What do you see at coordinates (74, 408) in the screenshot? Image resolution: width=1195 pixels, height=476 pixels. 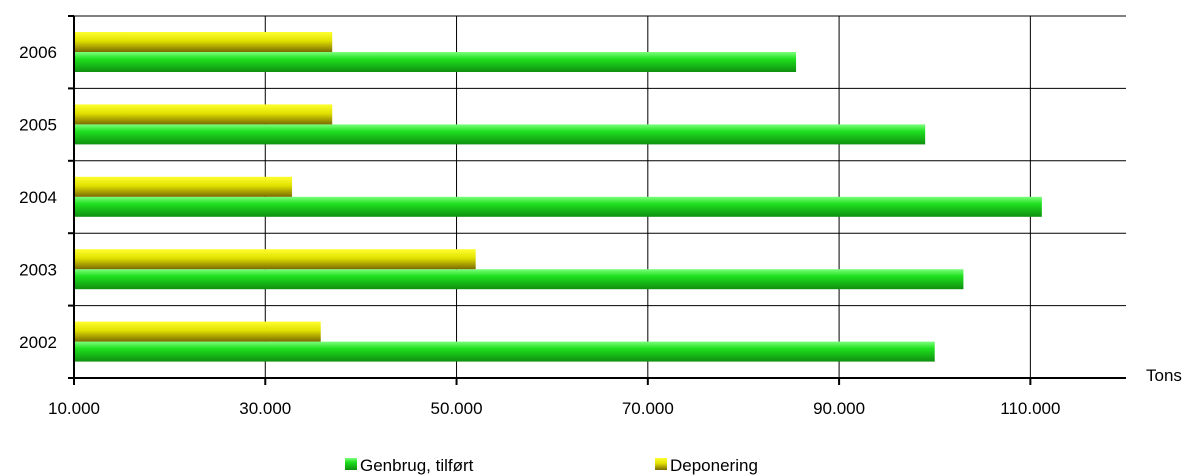 I see `x-tick-label: 10.000` at bounding box center [74, 408].